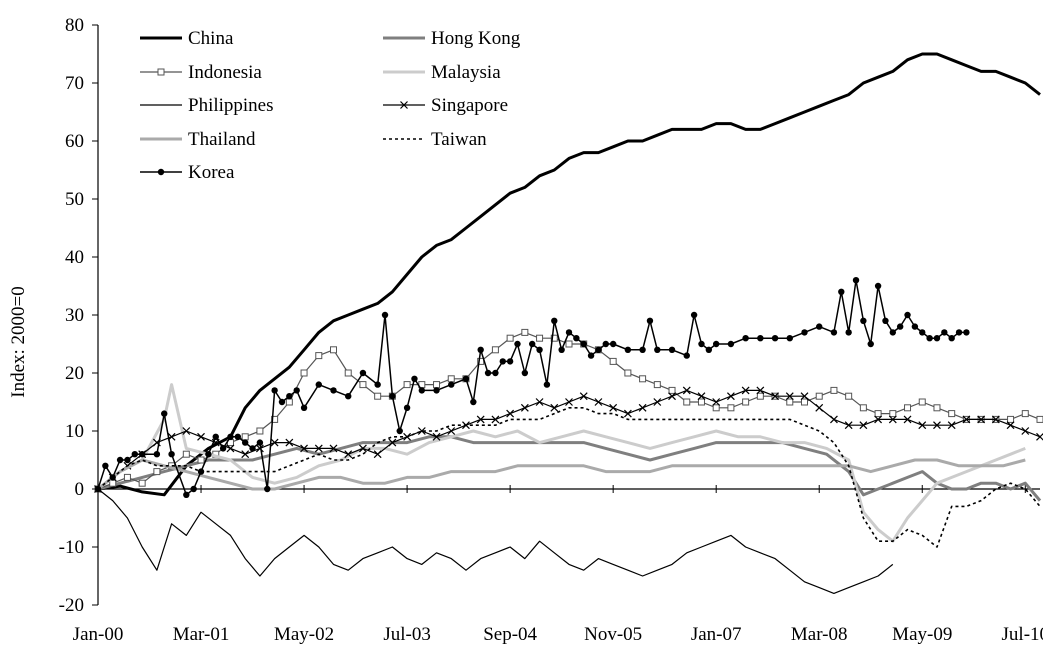 The height and width of the screenshot is (653, 1043). I want to click on x-tick-label: Mar-08, so click(819, 634).